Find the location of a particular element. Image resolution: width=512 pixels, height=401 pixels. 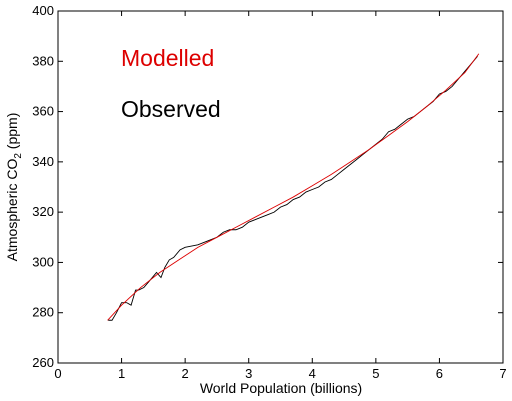

x-tick-label: 0 is located at coordinates (57, 373).